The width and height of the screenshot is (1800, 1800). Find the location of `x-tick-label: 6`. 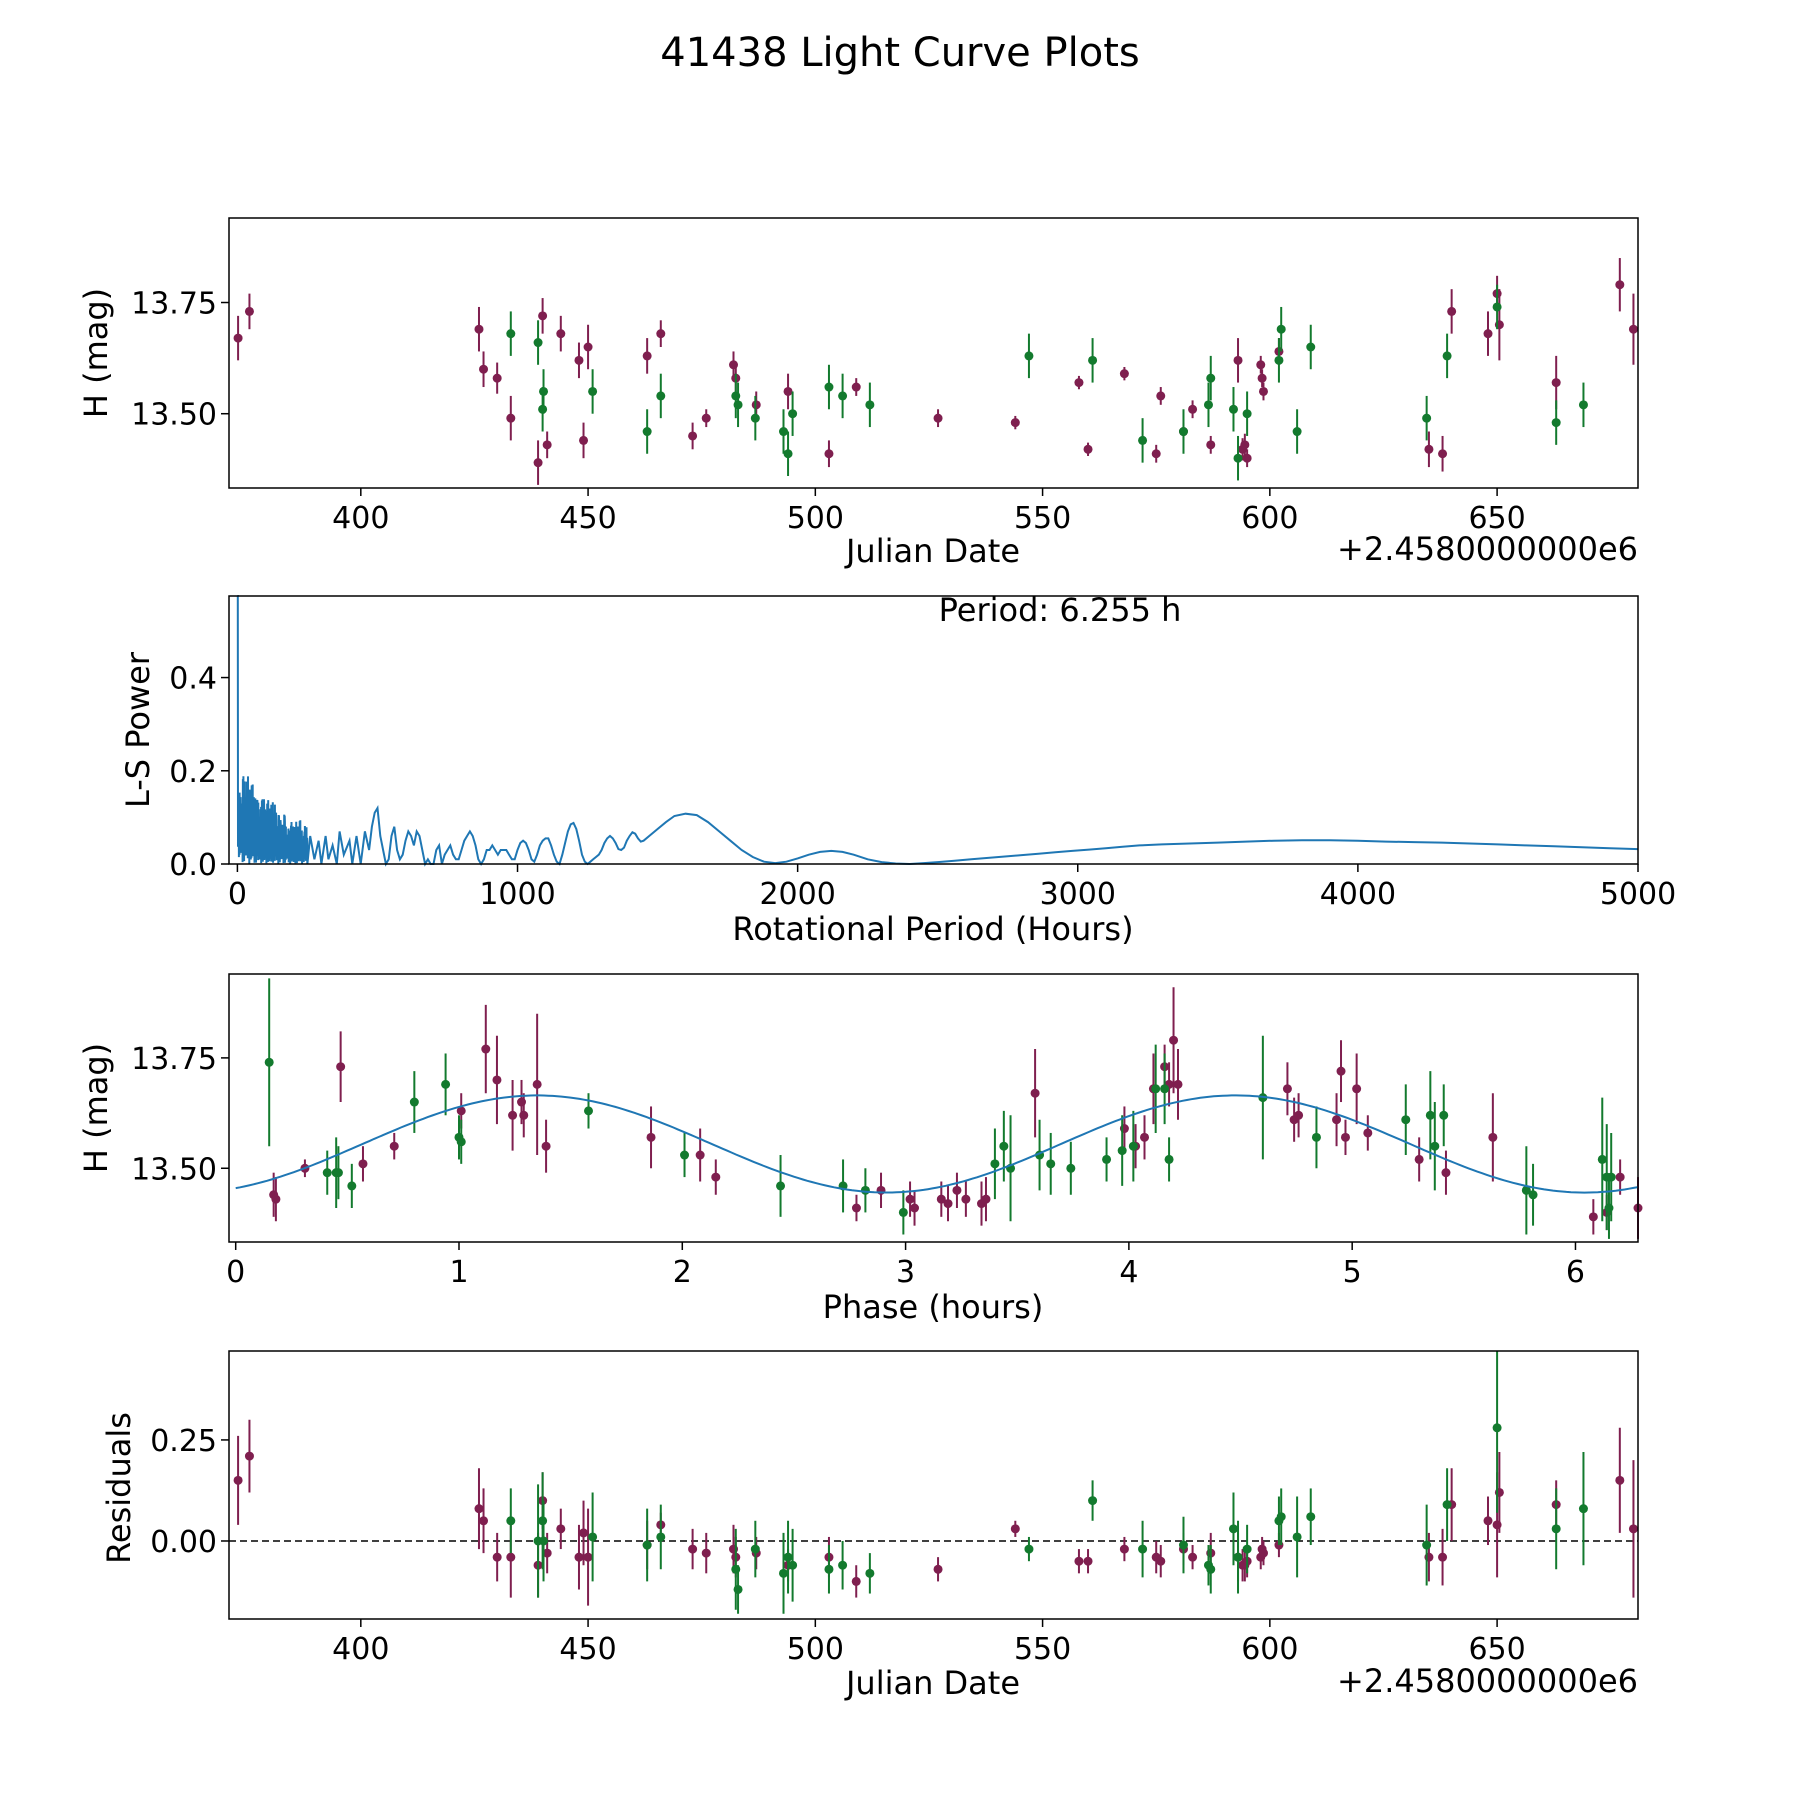

x-tick-label: 6 is located at coordinates (1575, 1272).